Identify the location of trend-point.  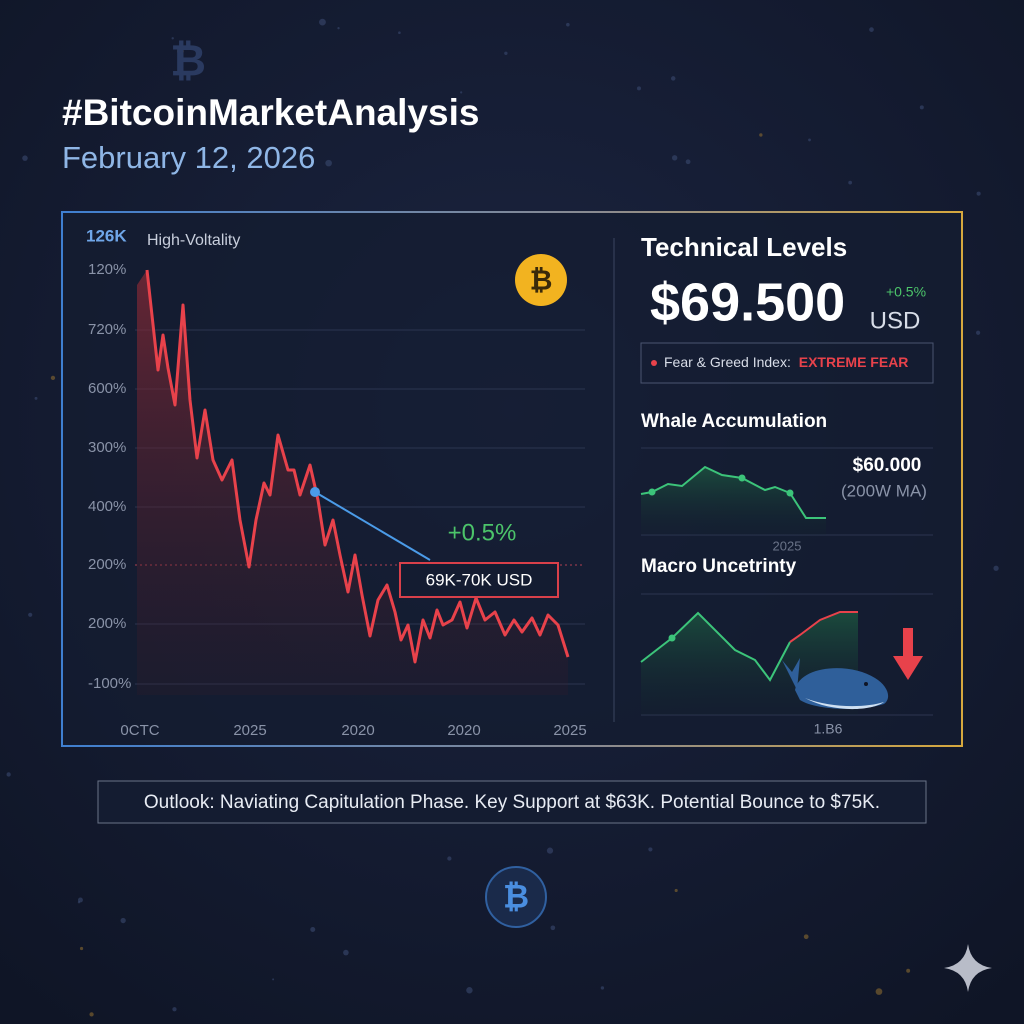
(315, 492).